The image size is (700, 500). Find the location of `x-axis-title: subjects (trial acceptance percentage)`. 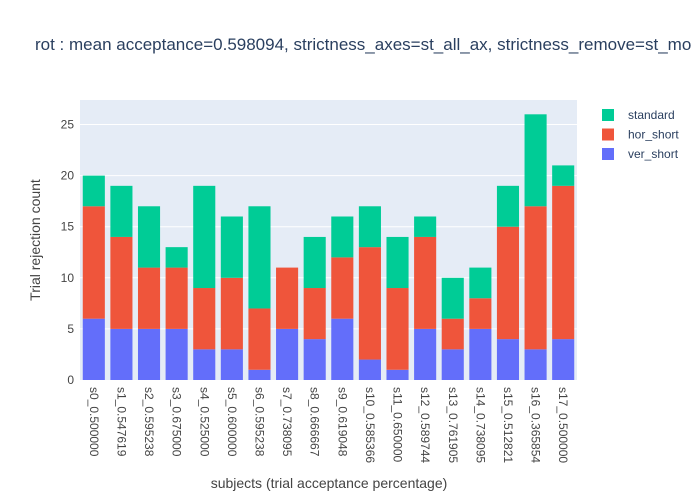

x-axis-title: subjects (trial acceptance percentage) is located at coordinates (329, 483).